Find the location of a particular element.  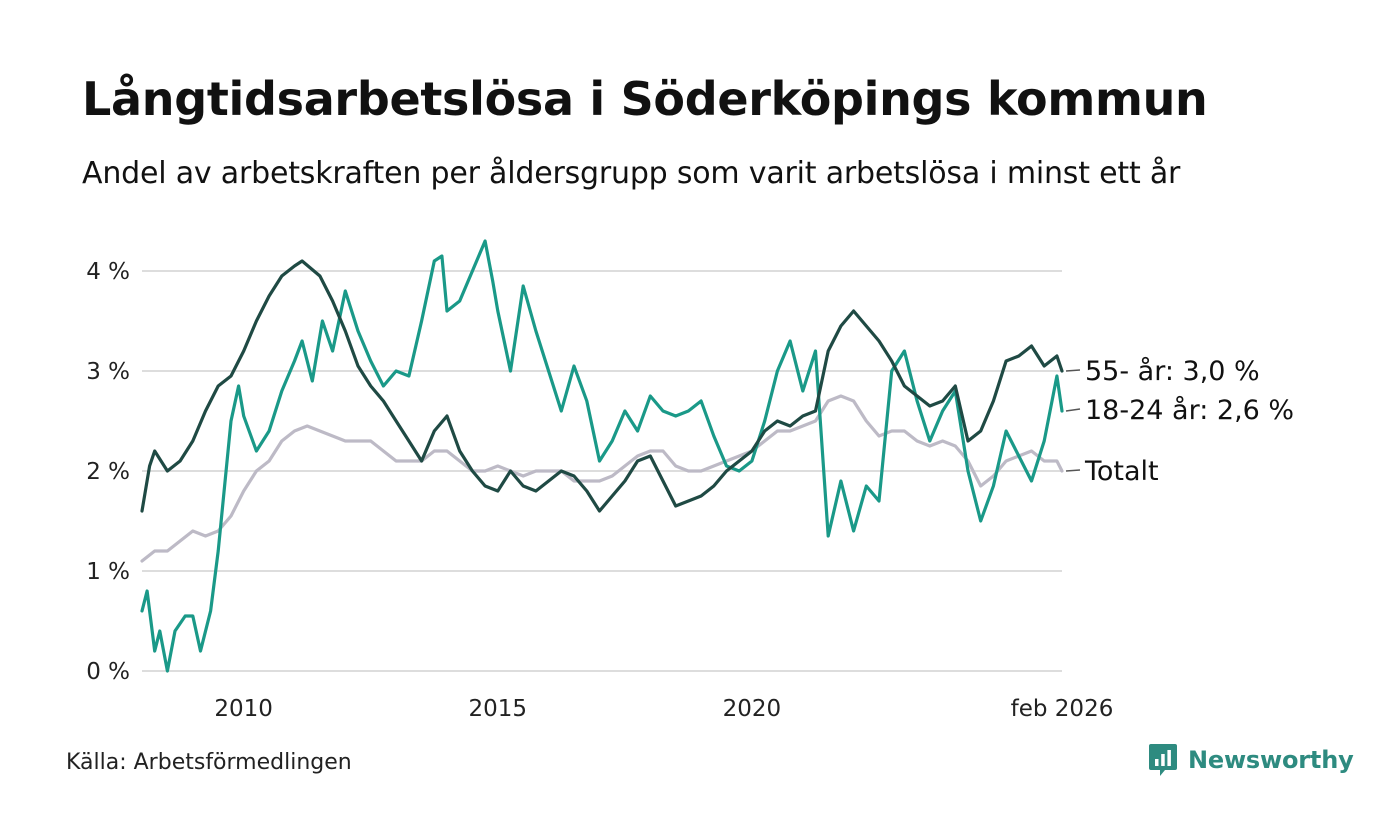

end-label: Totalt is located at coordinates (1121, 471).